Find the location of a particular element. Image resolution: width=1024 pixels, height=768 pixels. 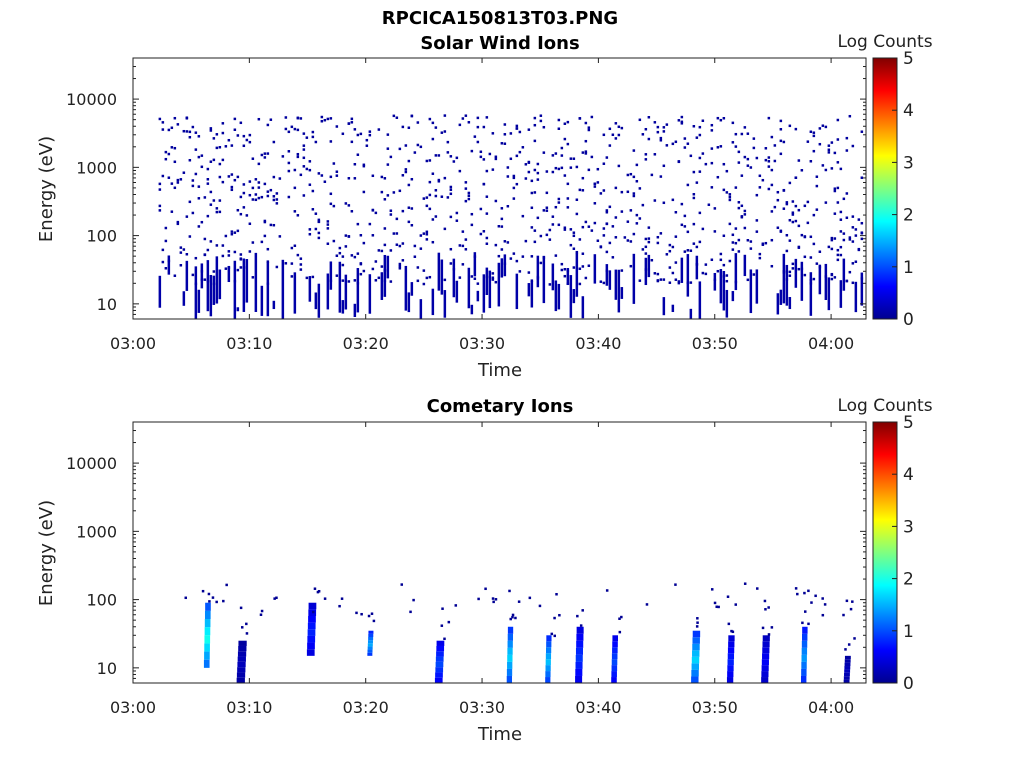

colorbar-ticks-cometary: 0 1 2 3 4 5 is located at coordinates (903, 553).